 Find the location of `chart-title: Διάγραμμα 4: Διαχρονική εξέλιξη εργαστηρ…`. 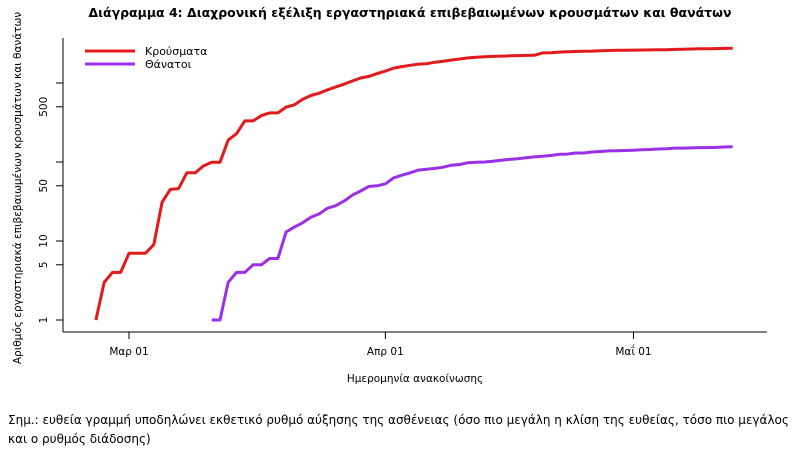

chart-title: Διάγραμμα 4: Διαχρονική εξέλιξη εργαστηρ… is located at coordinates (409, 12).